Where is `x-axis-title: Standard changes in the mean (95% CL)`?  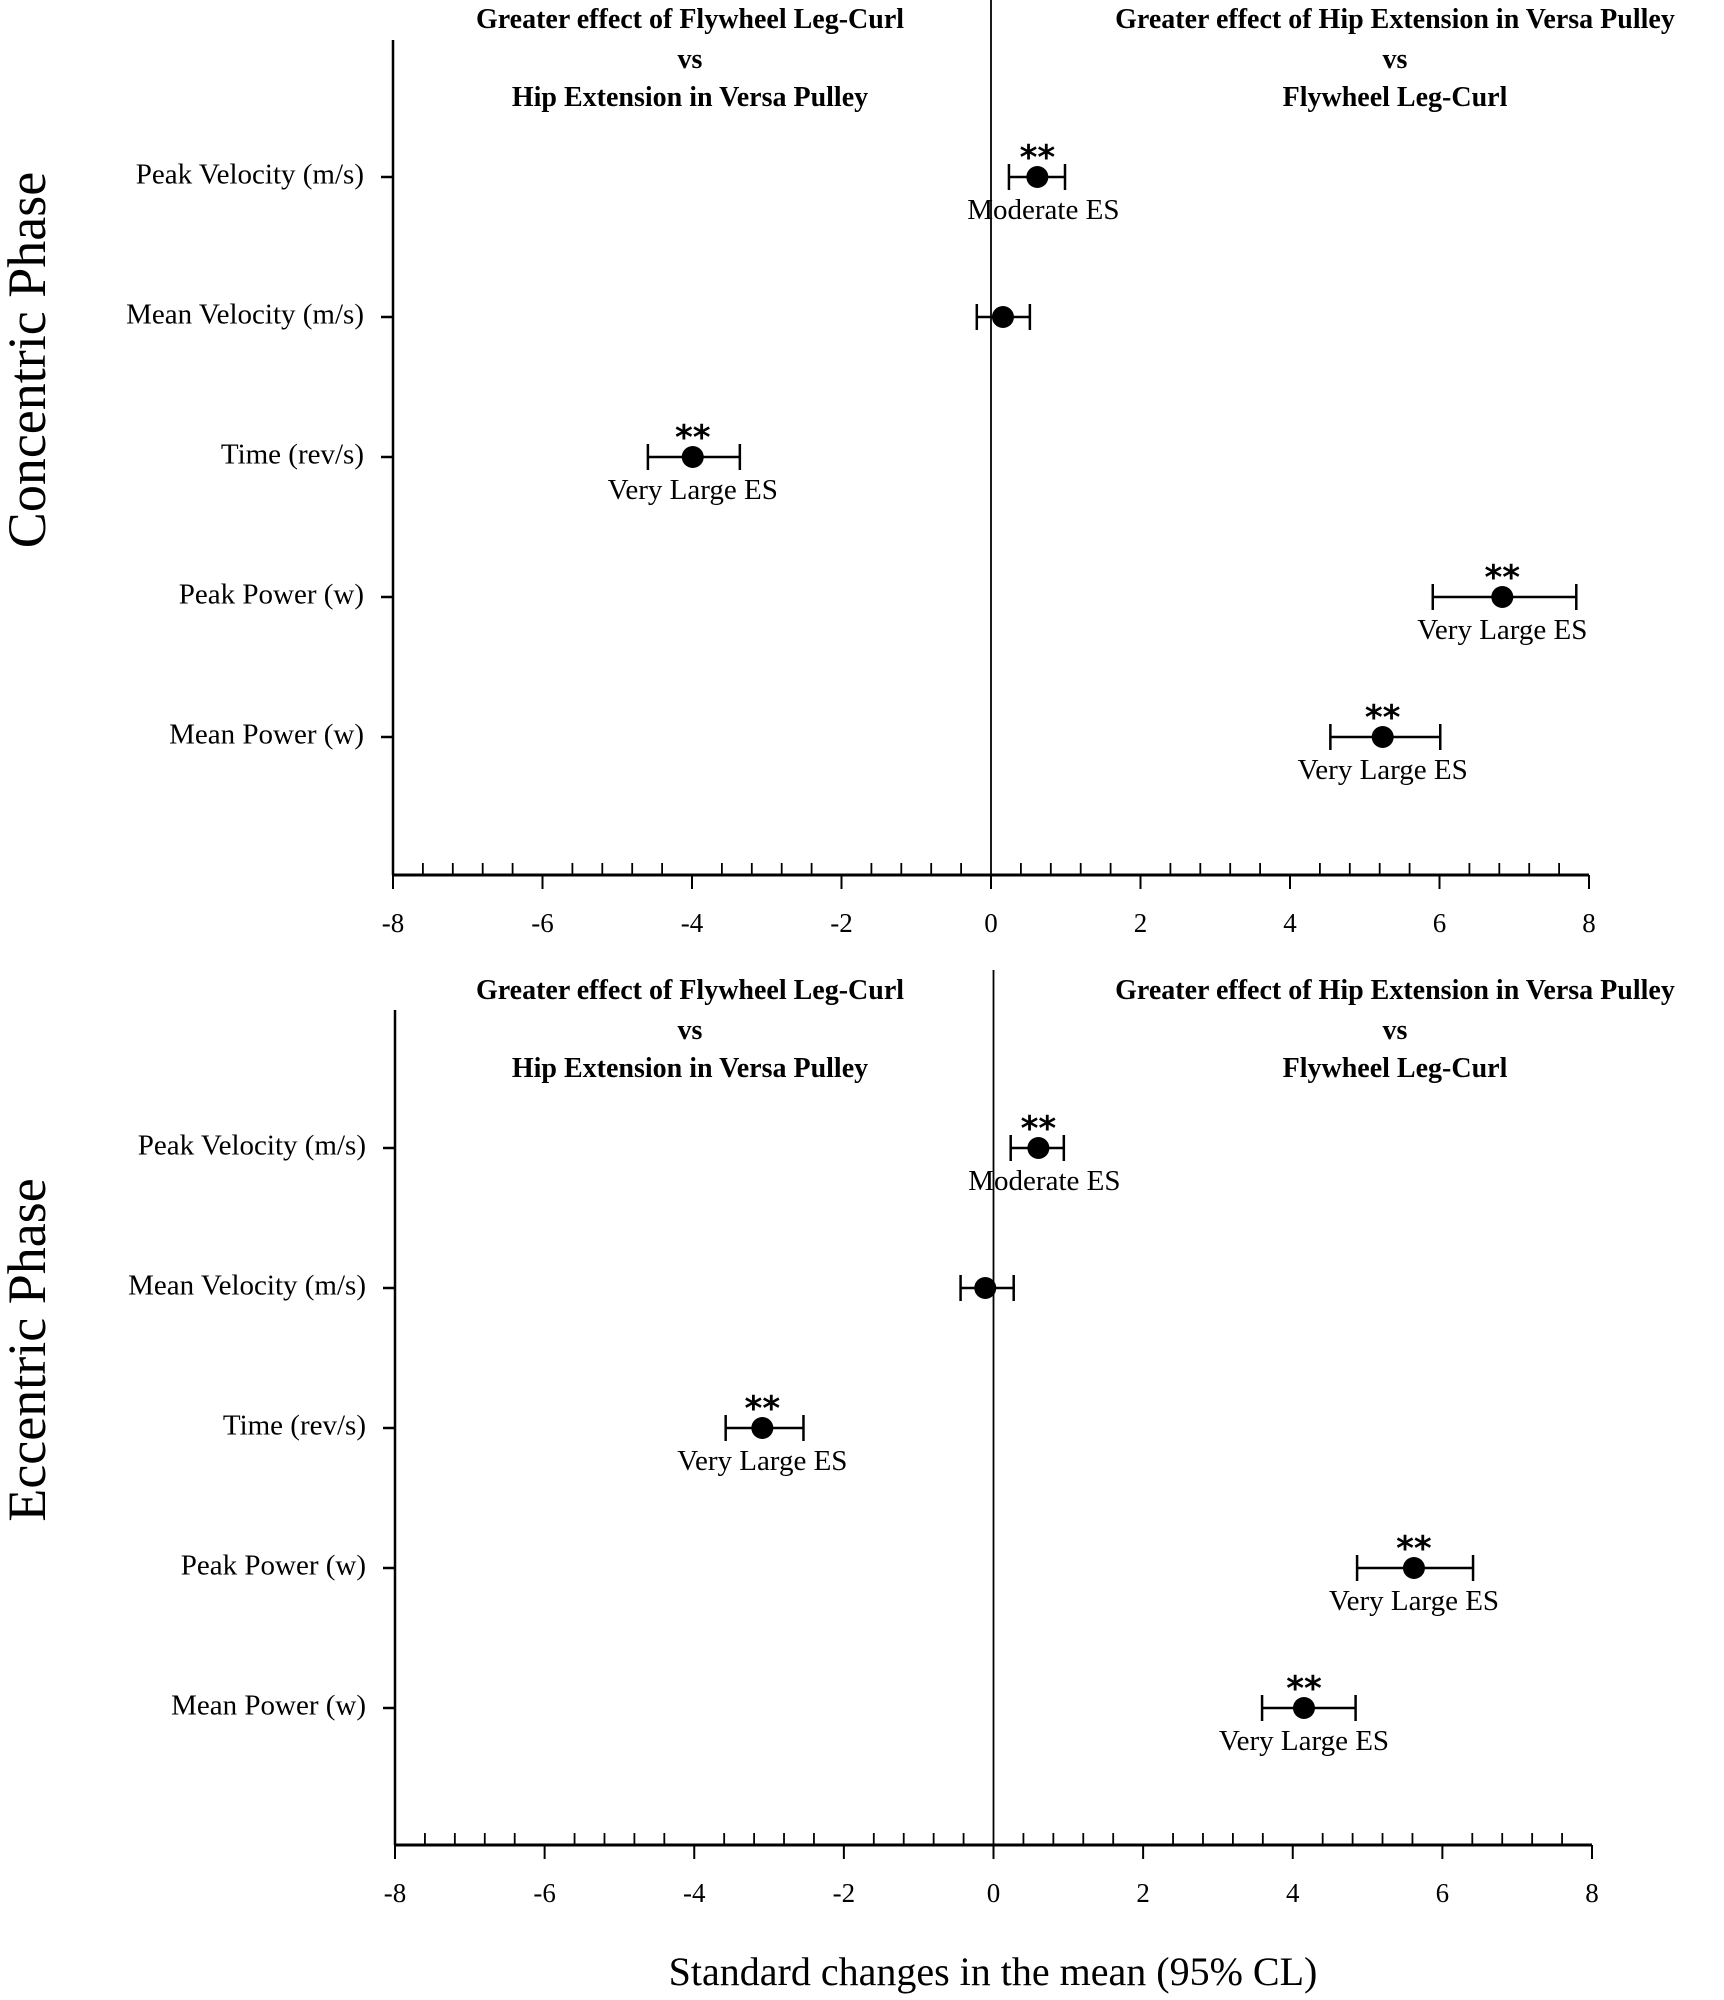 x-axis-title: Standard changes in the mean (95% CL) is located at coordinates (993, 1971).